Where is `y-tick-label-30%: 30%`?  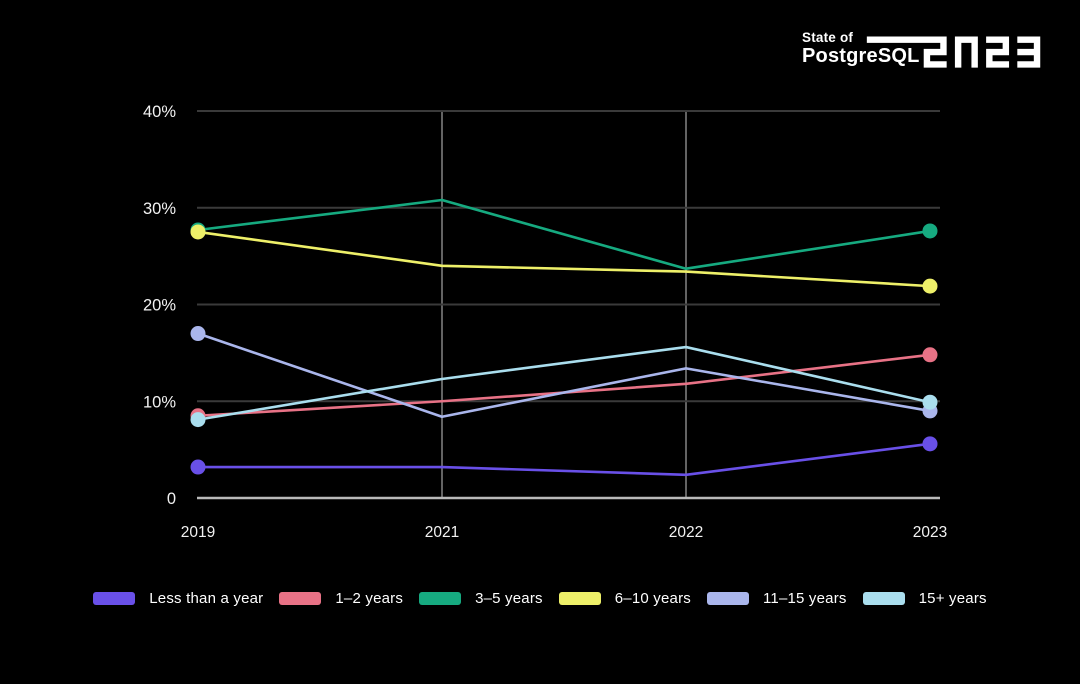
y-tick-label-30%: 30% is located at coordinates (159, 209).